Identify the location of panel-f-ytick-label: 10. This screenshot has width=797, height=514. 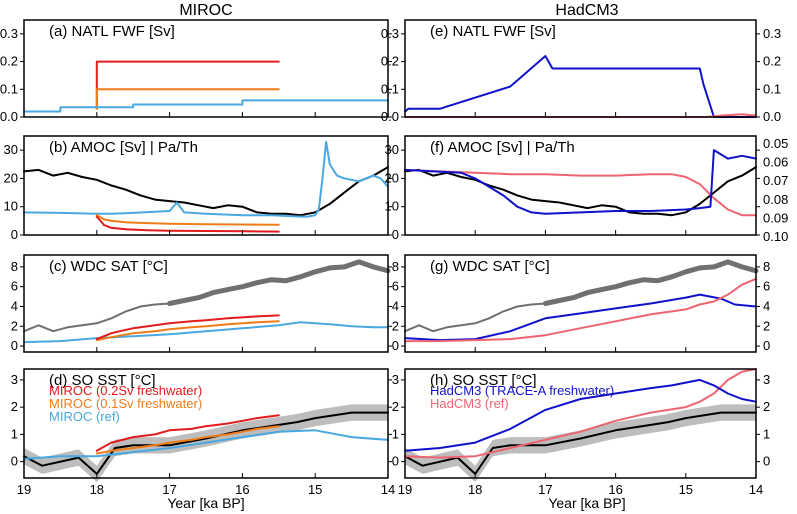
(392, 206).